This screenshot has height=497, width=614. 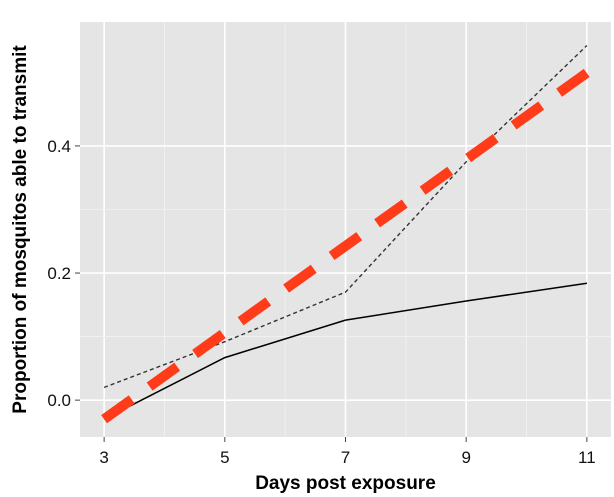 I want to click on x-axis: 3 5 7 9 11, so click(x=347, y=452).